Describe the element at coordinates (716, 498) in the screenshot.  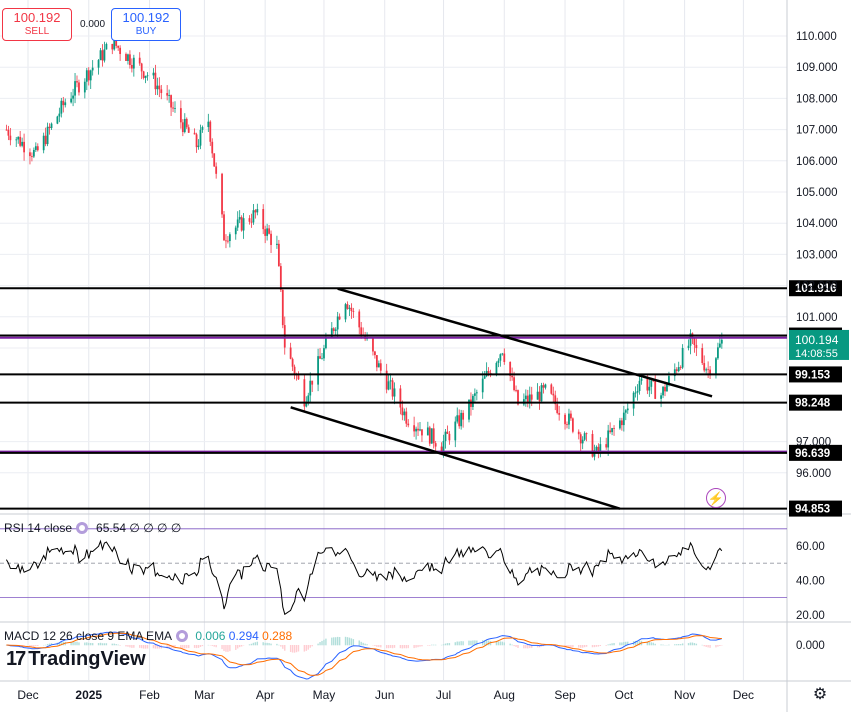
I see `flash-icon: ⚡` at that location.